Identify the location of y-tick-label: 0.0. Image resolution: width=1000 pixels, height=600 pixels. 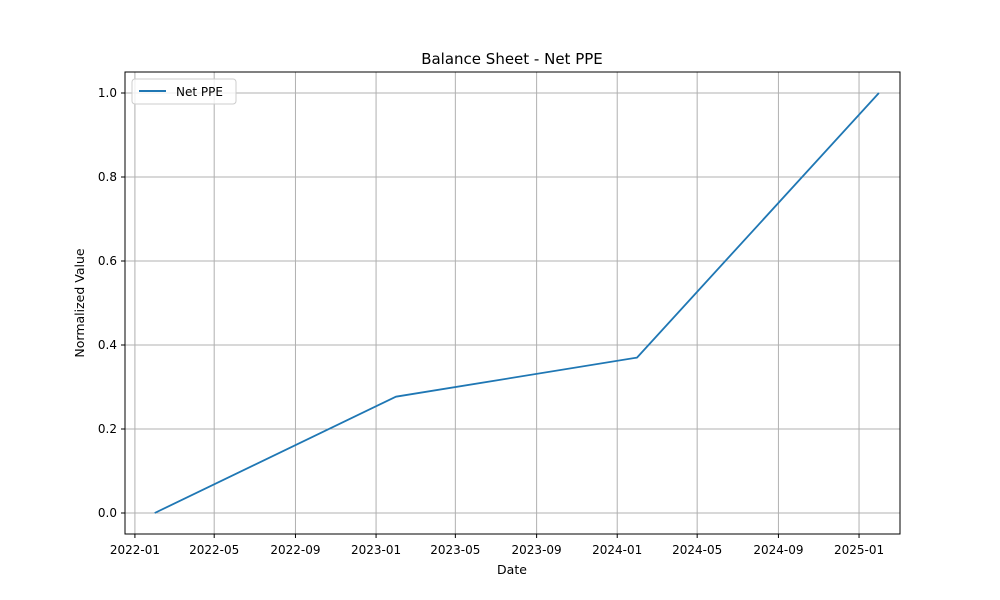
(107, 513).